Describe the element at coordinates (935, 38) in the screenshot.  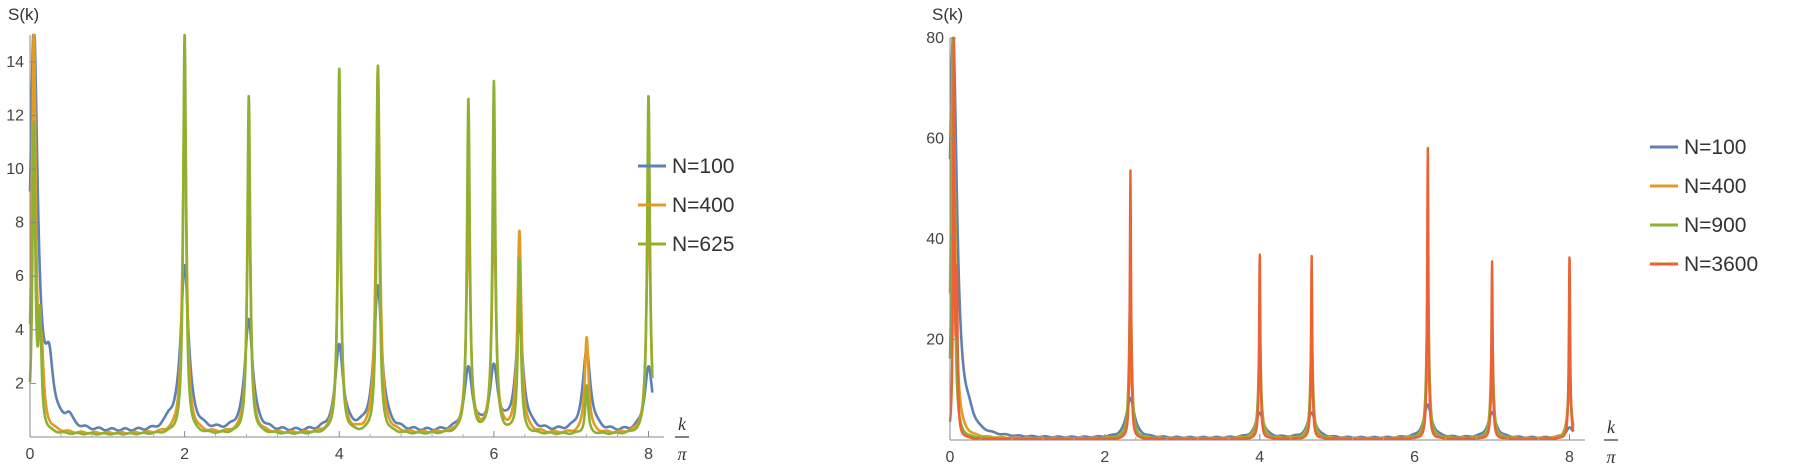
I see `right-y-tick-label: 80` at that location.